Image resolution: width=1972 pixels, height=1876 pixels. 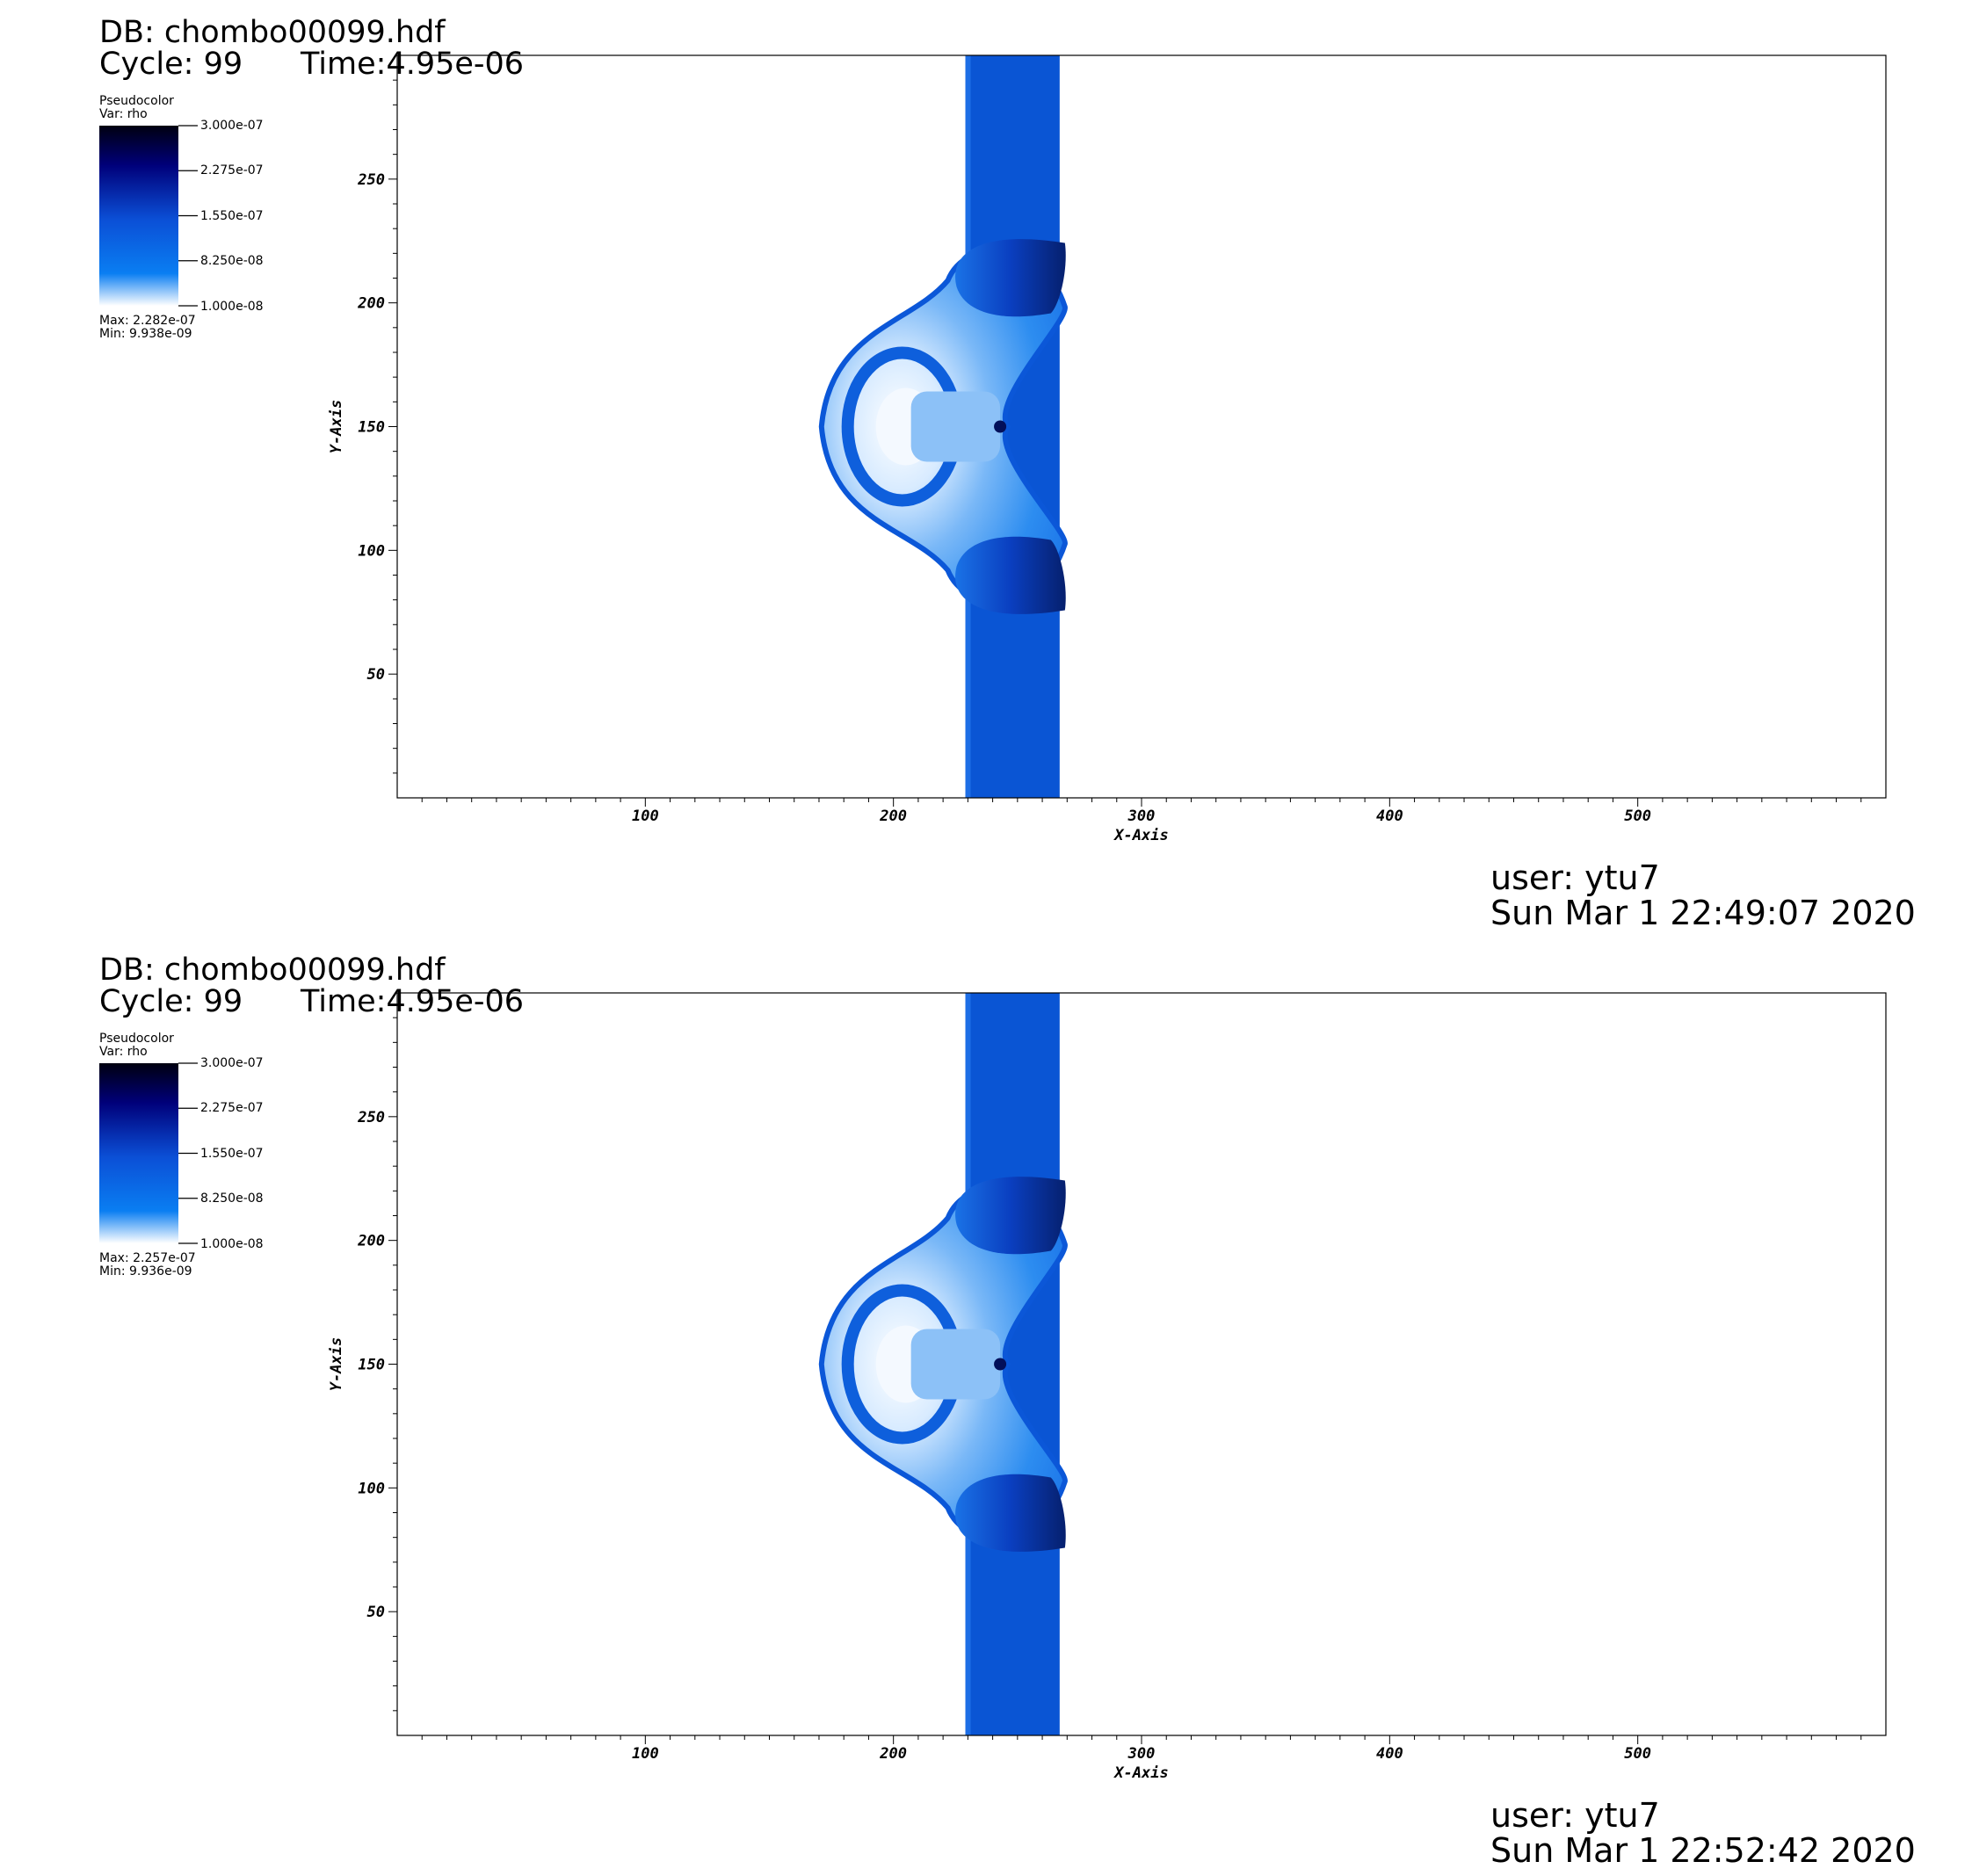 I want to click on timestamp-label: Sun Mar 1 22:49:07 2020, so click(x=1703, y=913).